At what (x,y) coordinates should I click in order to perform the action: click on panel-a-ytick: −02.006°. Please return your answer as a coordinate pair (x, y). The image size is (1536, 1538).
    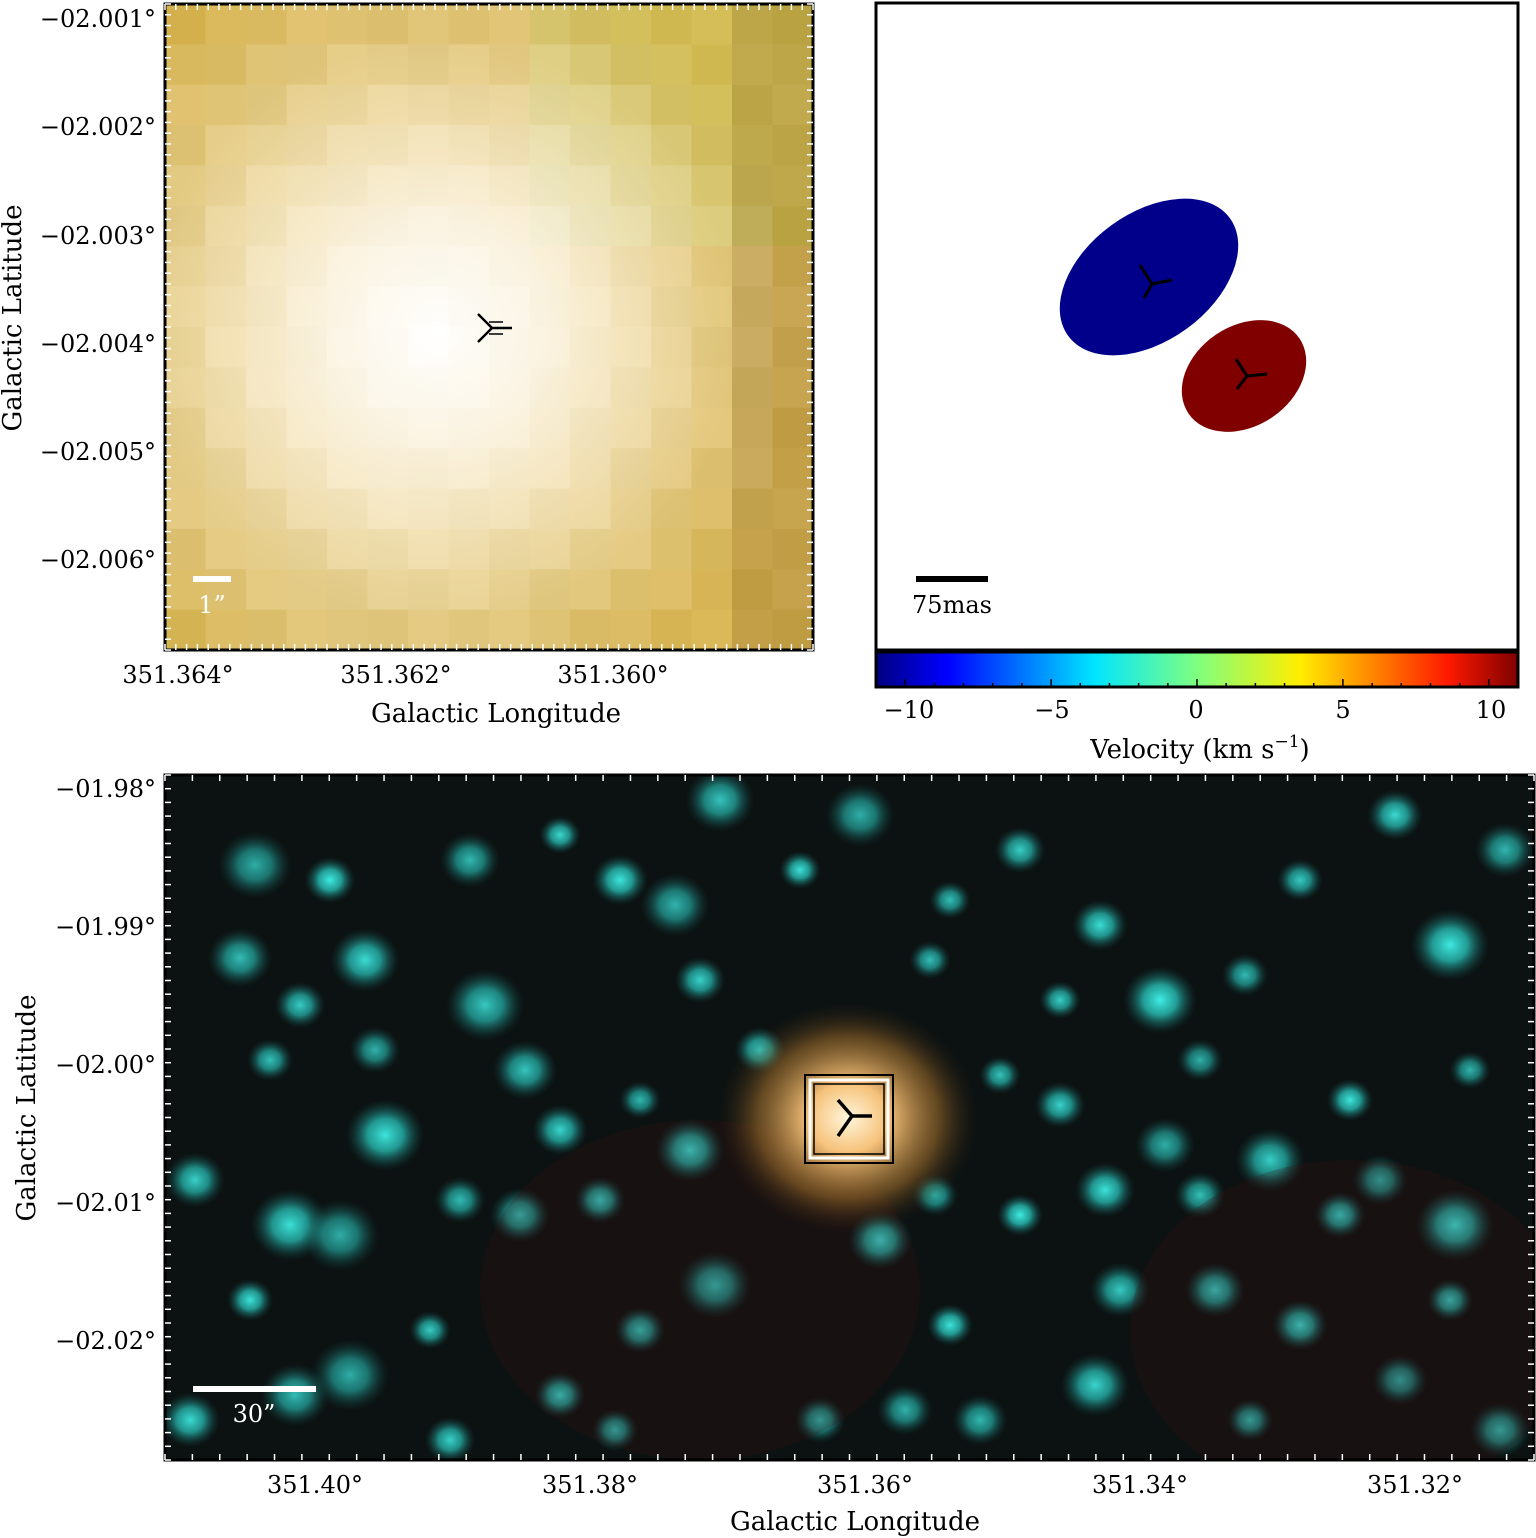
    Looking at the image, I should click on (98, 560).